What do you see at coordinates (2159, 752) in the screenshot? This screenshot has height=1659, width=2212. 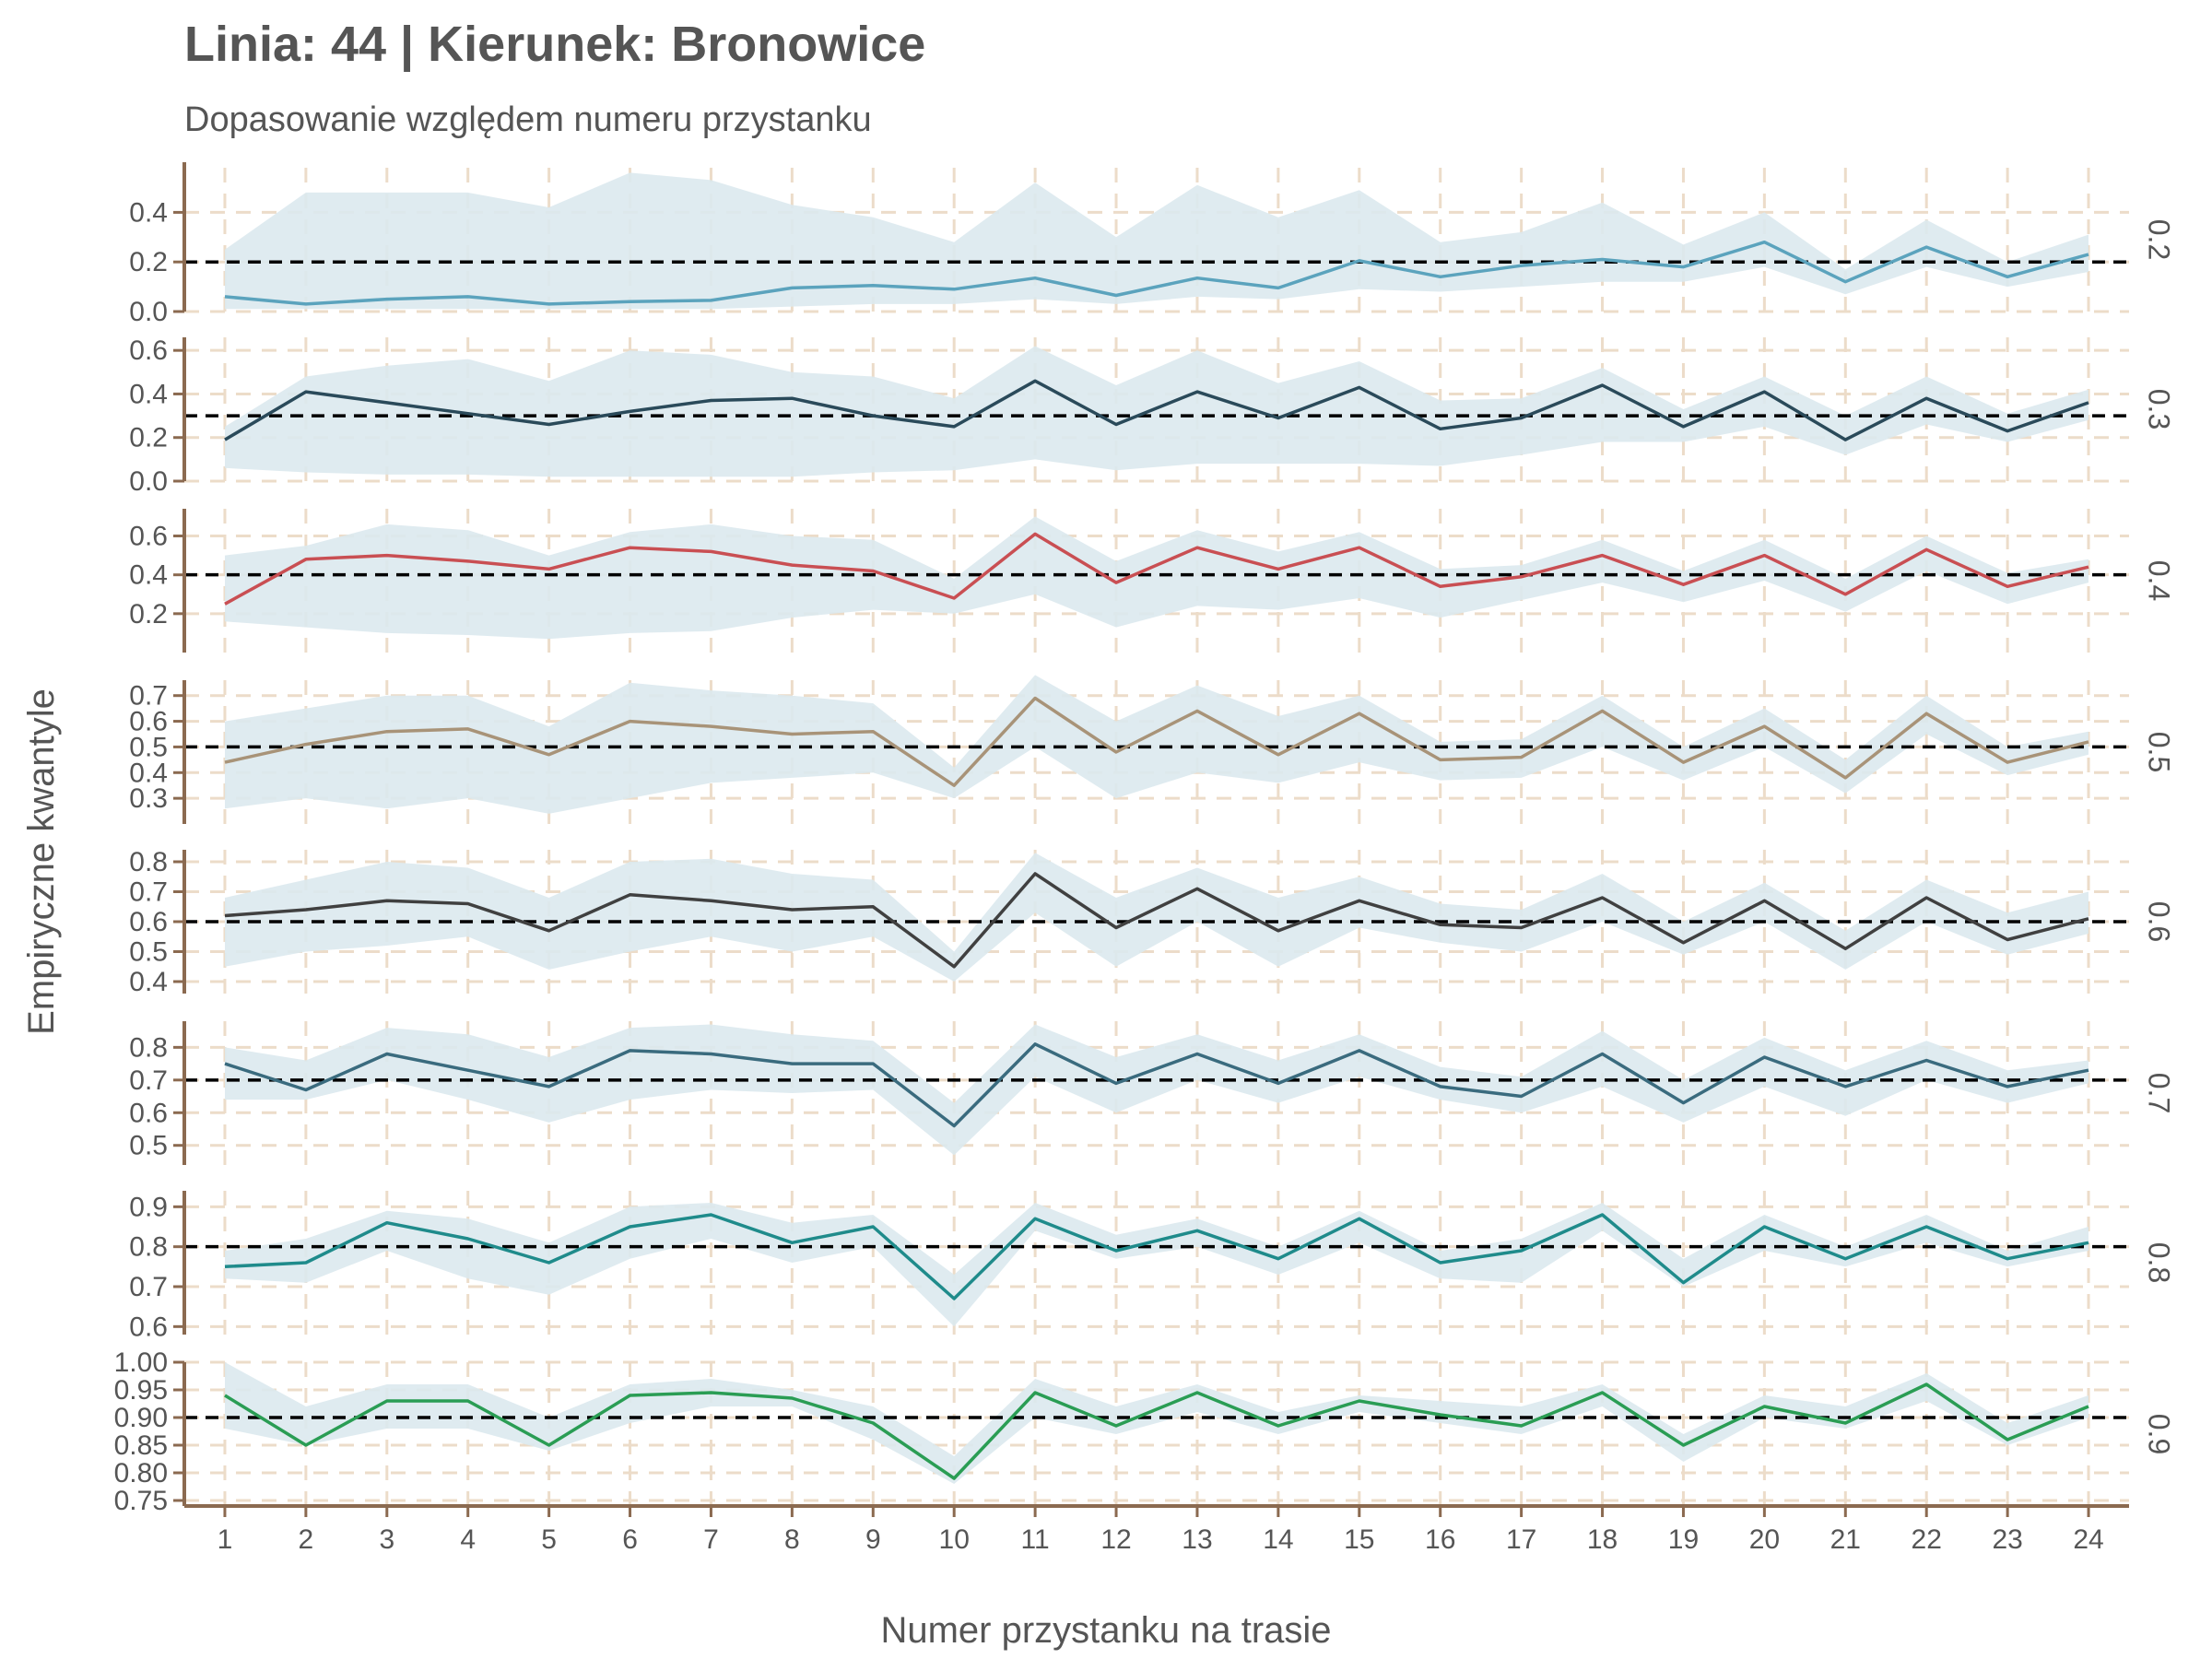 I see `panel-strip-label: 0.5` at bounding box center [2159, 752].